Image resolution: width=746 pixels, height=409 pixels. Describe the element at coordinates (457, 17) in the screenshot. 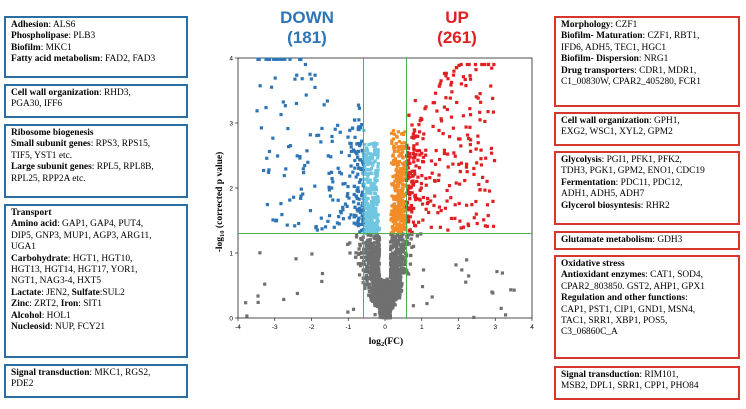

I see `up-label: UP` at that location.